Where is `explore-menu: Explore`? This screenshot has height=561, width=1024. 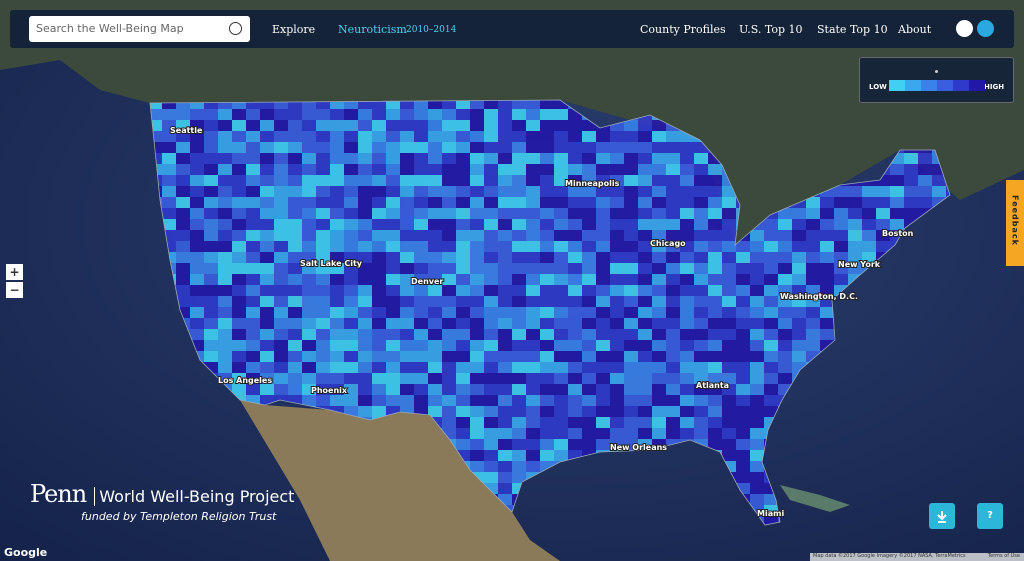 explore-menu: Explore is located at coordinates (294, 29).